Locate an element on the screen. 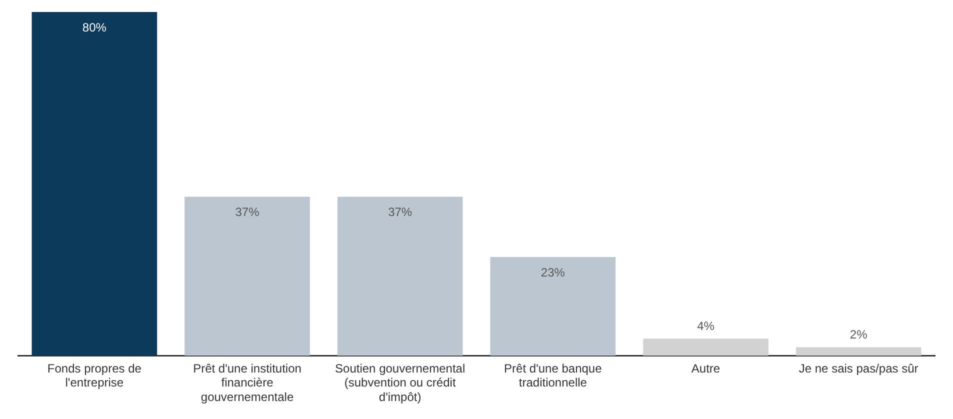 This screenshot has width=953, height=419. x-tick-label: Je ne sais pas/pas sûr is located at coordinates (858, 368).